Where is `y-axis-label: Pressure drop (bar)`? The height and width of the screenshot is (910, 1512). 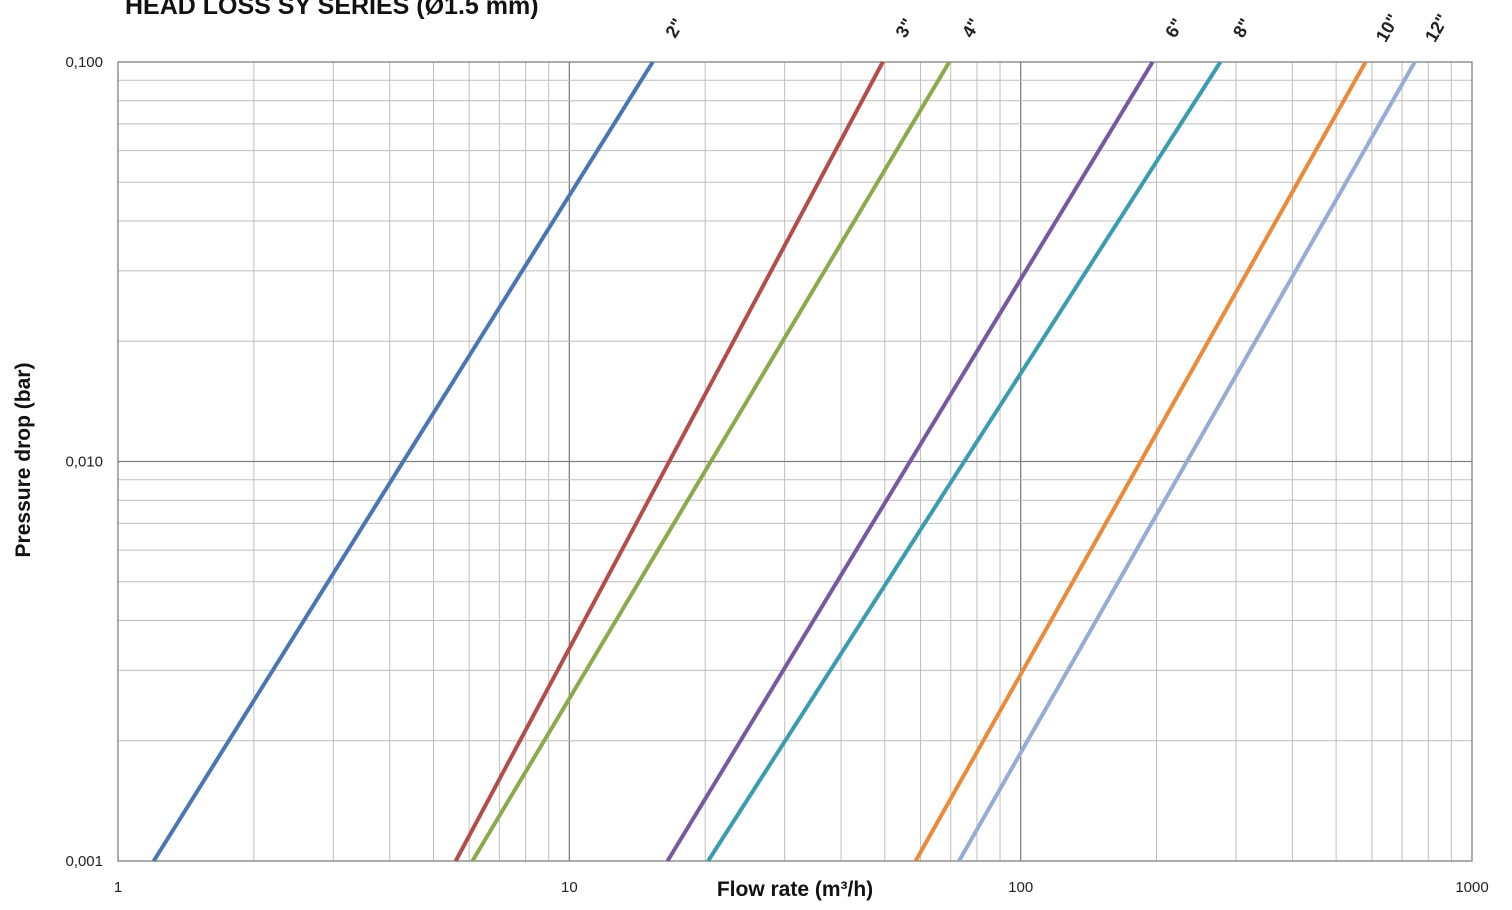
y-axis-label: Pressure drop (bar) is located at coordinates (23, 460).